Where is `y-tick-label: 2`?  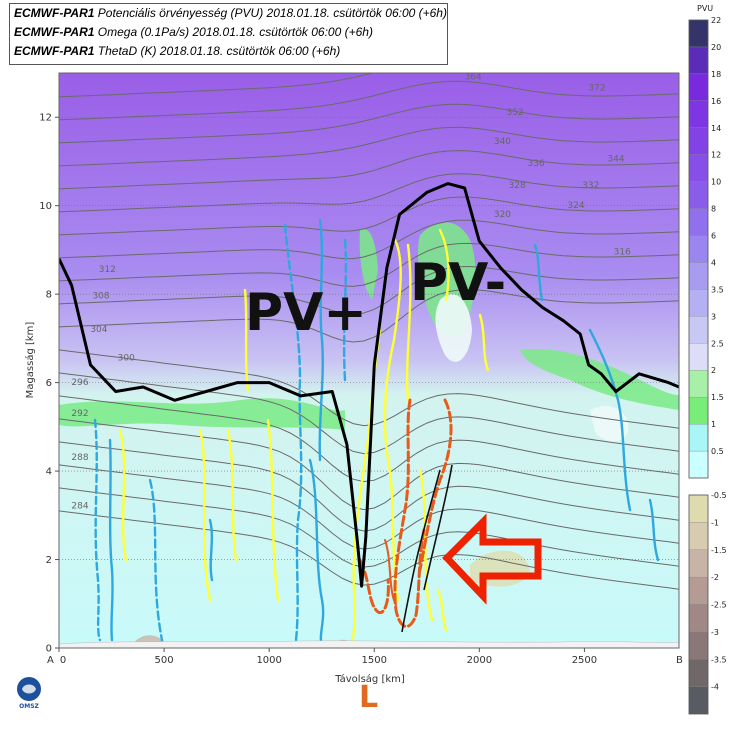 y-tick-label: 2 is located at coordinates (49, 560).